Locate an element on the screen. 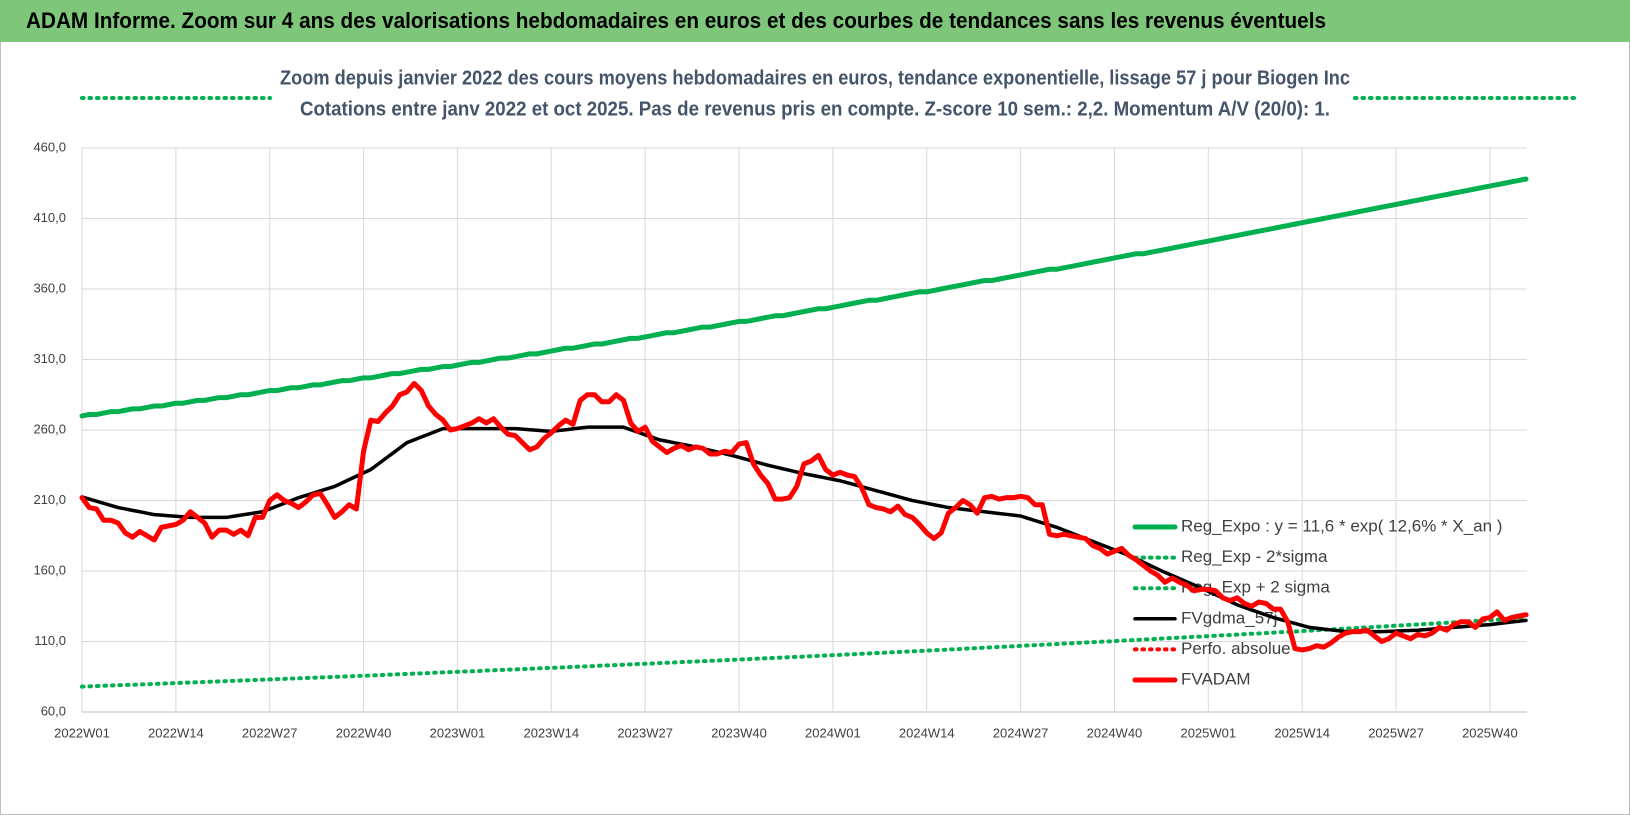 This screenshot has width=1630, height=815. y-tick-label: 360,0 is located at coordinates (49, 287).